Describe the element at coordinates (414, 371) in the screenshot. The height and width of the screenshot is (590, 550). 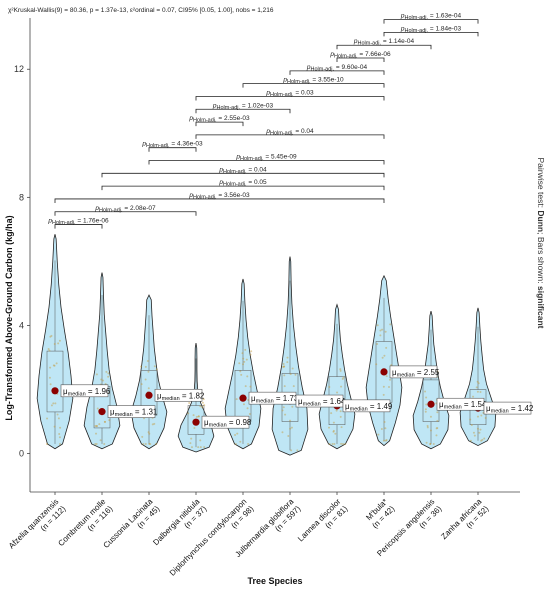
I see `median-label: μmedian = 2.55` at that location.